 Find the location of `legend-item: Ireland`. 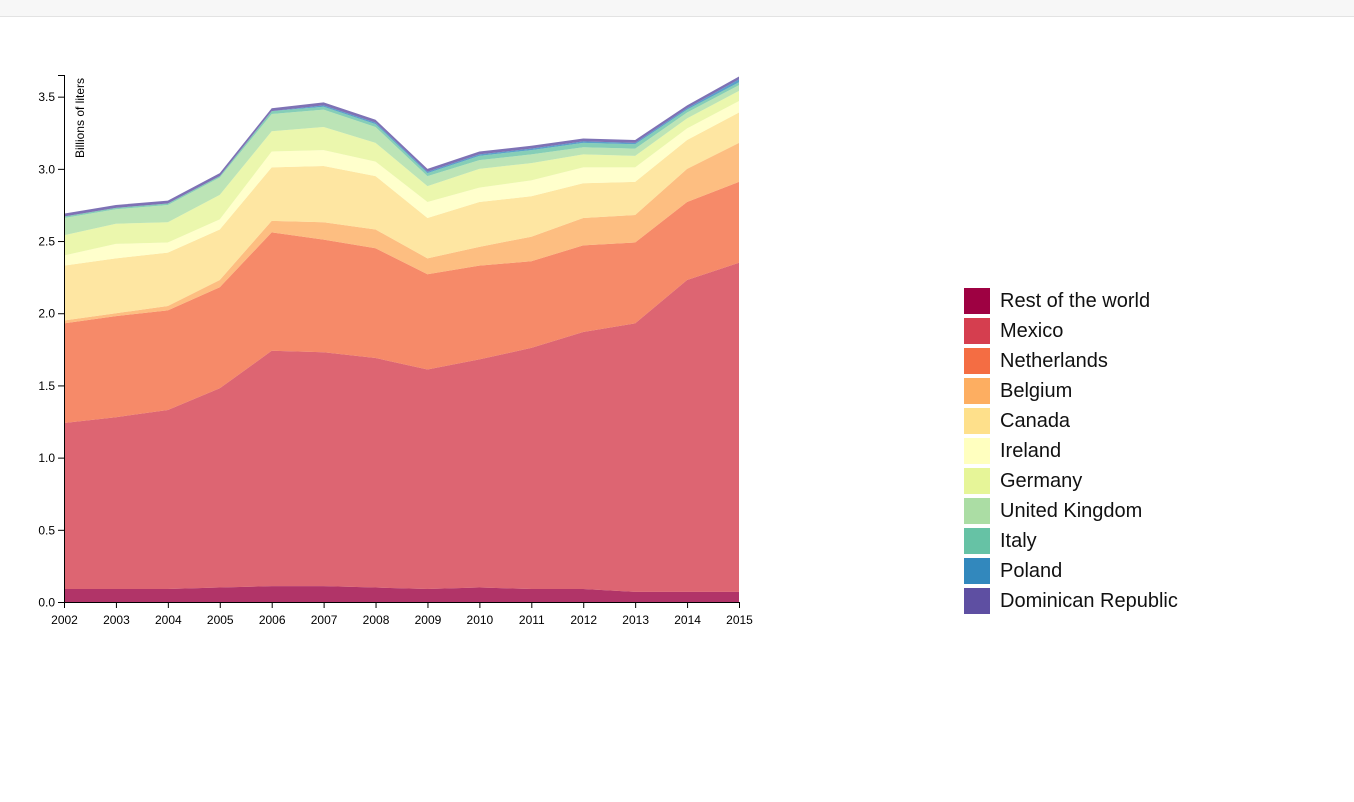

legend-item: Ireland is located at coordinates (1071, 451).